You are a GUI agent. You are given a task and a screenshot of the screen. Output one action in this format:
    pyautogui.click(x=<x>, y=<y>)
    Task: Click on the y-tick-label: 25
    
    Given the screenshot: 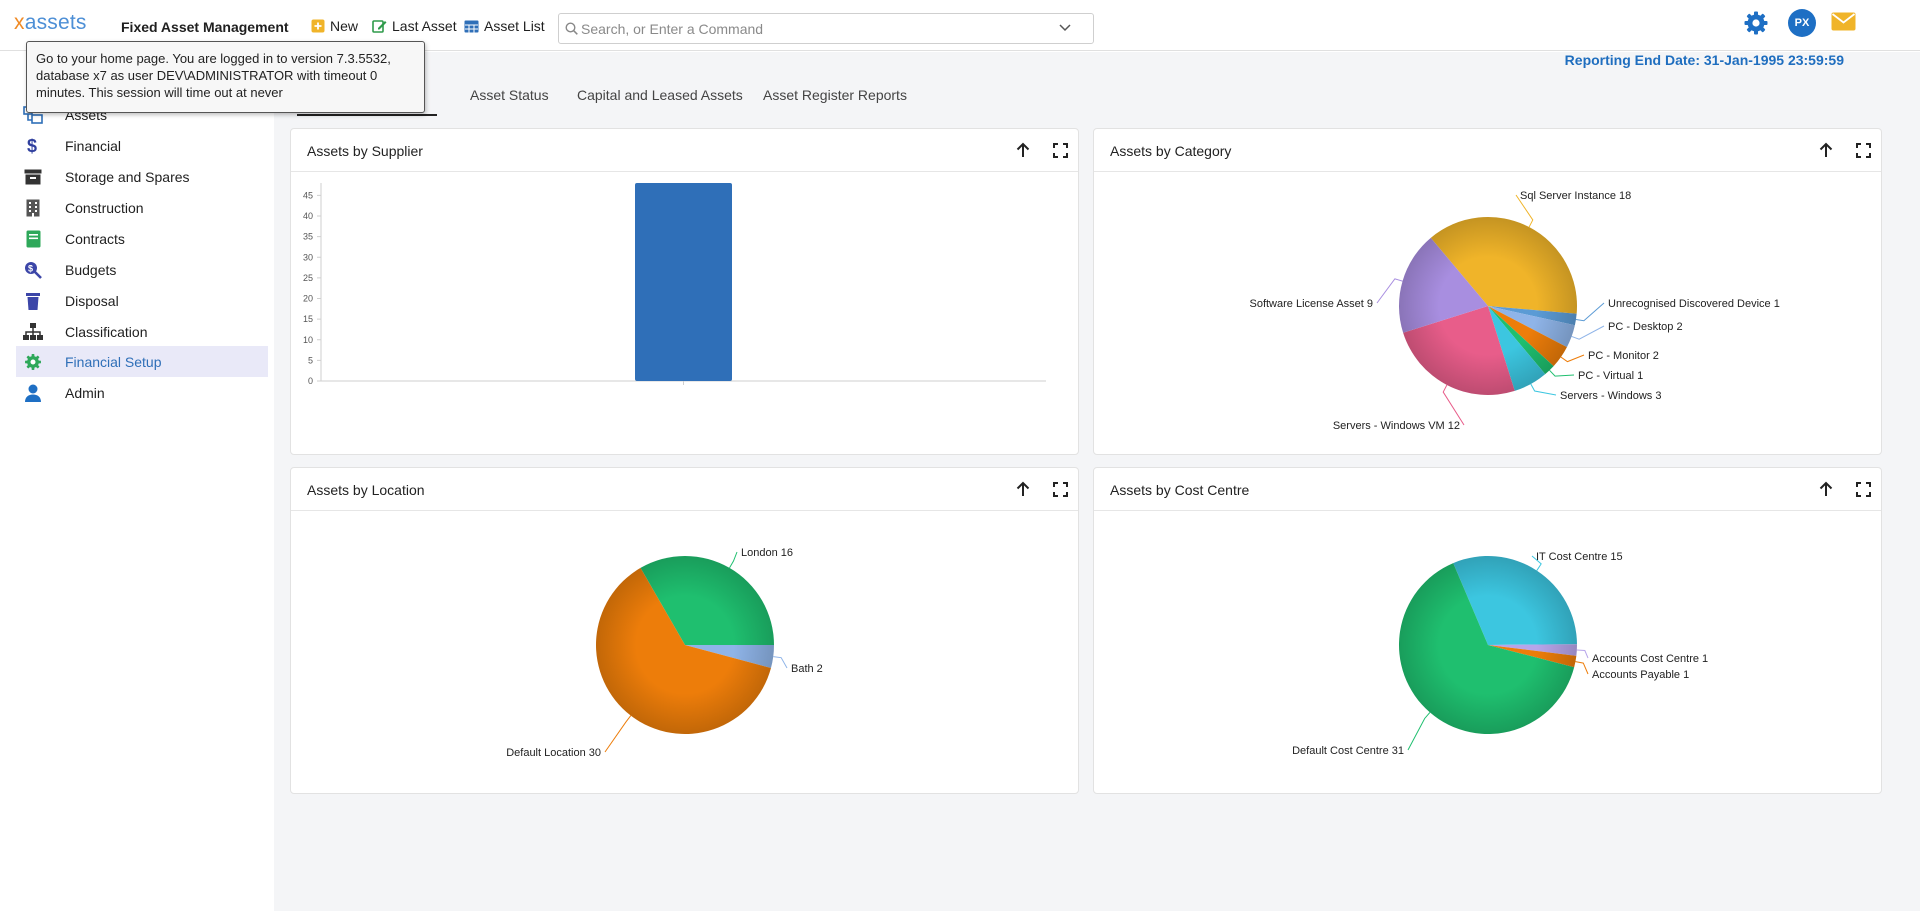 What is the action you would take?
    pyautogui.click(x=308, y=278)
    